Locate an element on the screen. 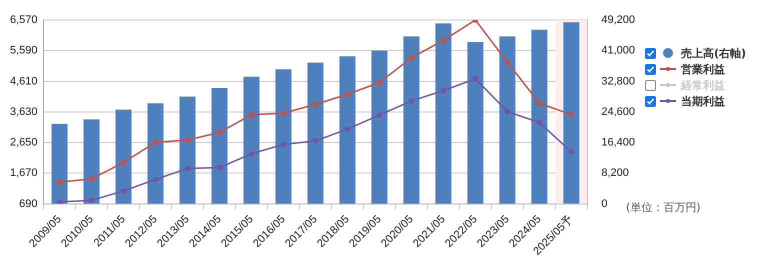 This screenshot has width=761, height=261. y2-tick-label: 49,200 is located at coordinates (618, 20).